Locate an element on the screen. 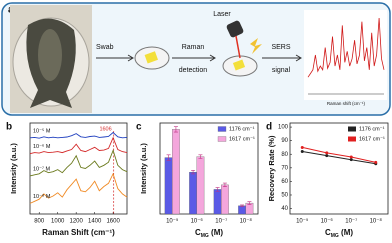 Image resolution: width=392 pixels, height=243 pixels. x-tick-label: 1600 is located at coordinates (113, 222).